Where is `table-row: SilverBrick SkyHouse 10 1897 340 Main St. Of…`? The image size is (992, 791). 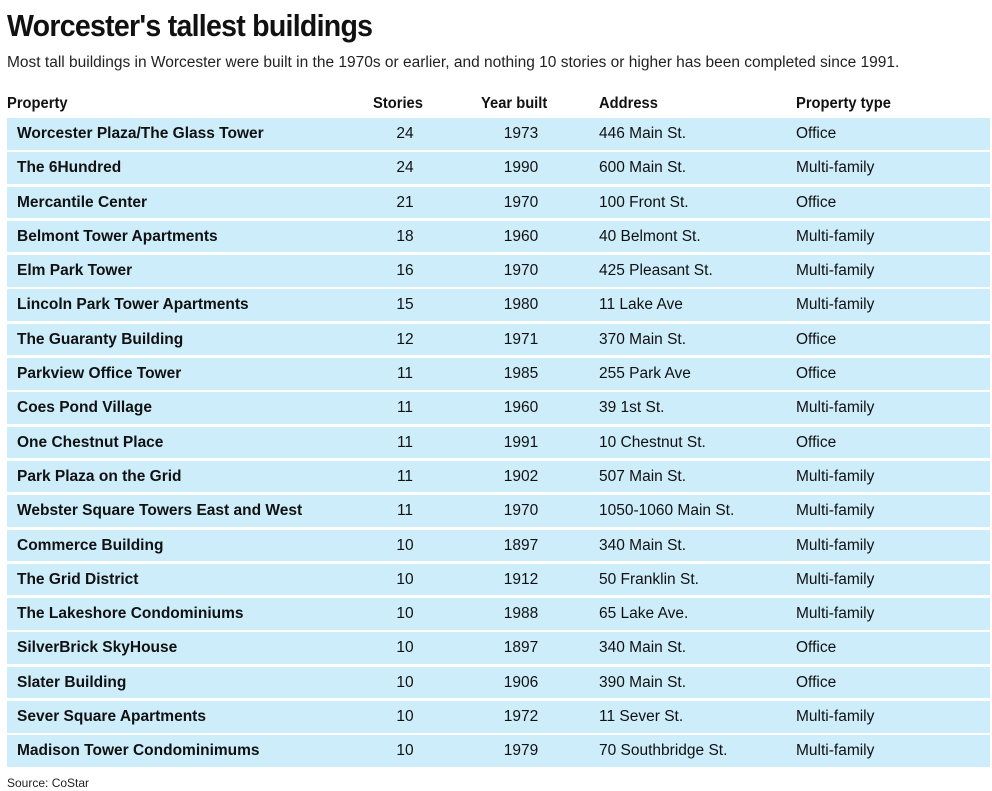 table-row: SilverBrick SkyHouse 10 1897 340 Main St. Of… is located at coordinates (498, 648).